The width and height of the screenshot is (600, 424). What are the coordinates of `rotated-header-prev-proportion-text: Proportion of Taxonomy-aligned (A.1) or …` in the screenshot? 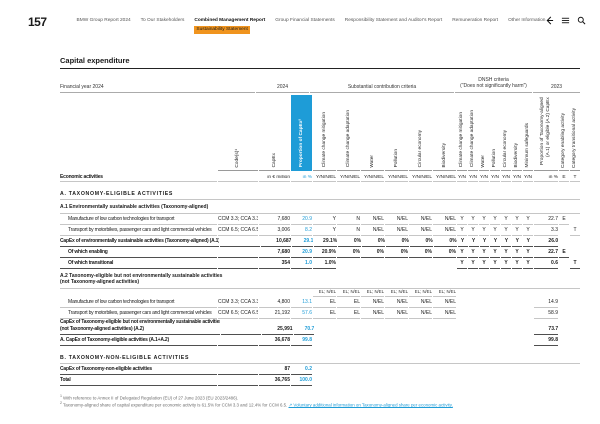 It's located at (545, 130).